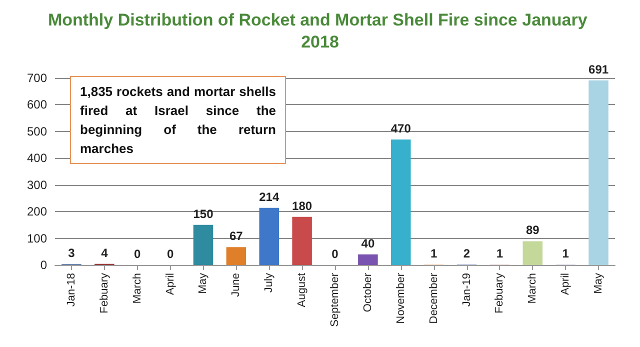 The image size is (640, 347). What do you see at coordinates (302, 290) in the screenshot?
I see `x-tick-label: August` at bounding box center [302, 290].